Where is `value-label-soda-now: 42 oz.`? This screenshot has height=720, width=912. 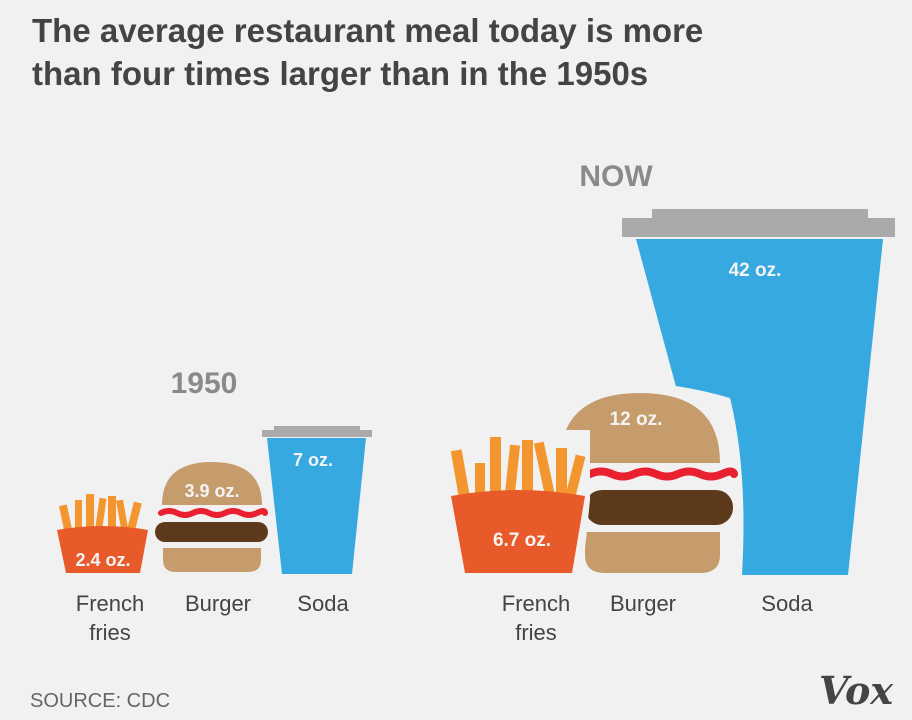 value-label-soda-now: 42 oz. is located at coordinates (755, 270).